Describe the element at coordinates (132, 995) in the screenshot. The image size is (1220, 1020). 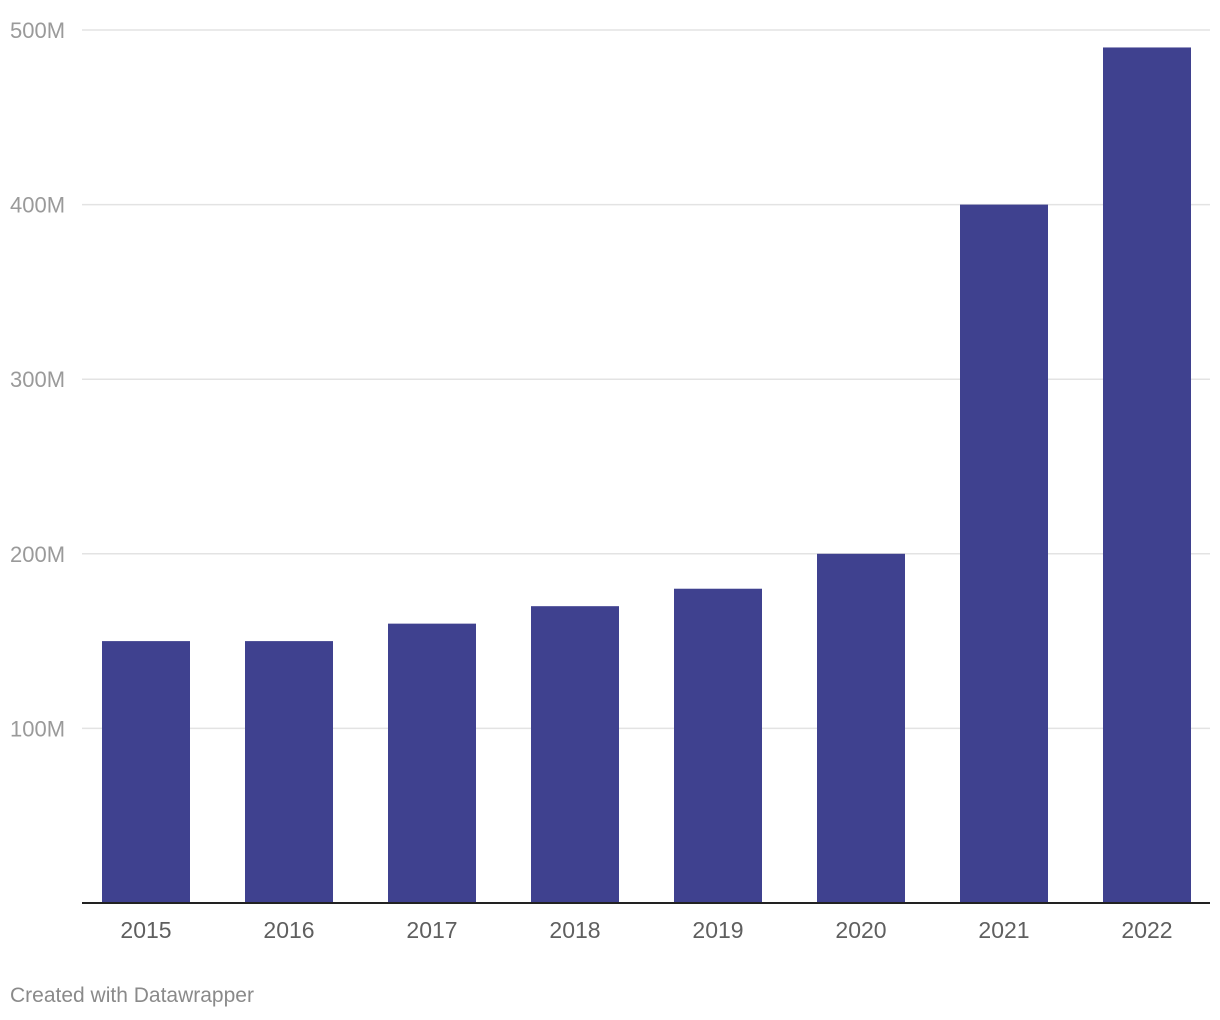
I see `credit-footer: Created with Datawrapper` at that location.